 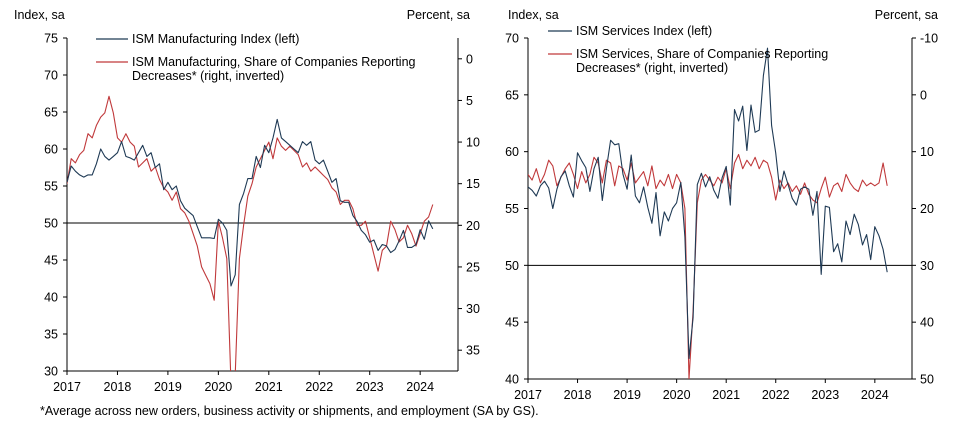 What do you see at coordinates (473, 267) in the screenshot?
I see `chart1-right-tick-label: 25` at bounding box center [473, 267].